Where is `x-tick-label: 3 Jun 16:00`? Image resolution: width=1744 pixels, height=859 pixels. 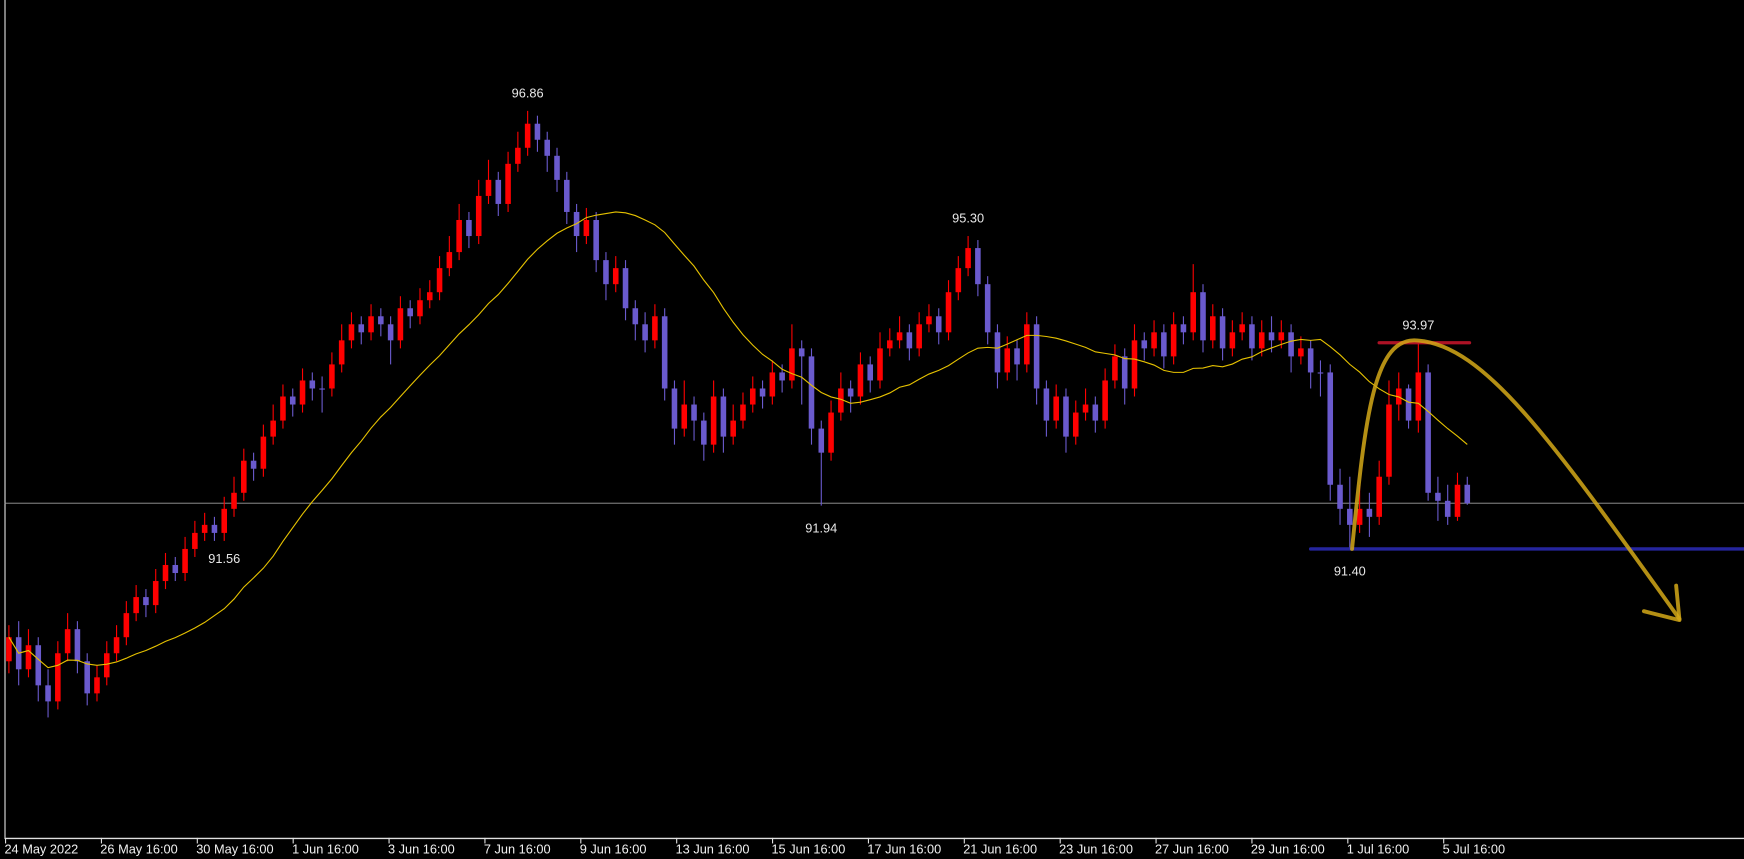 x-tick-label: 3 Jun 16:00 is located at coordinates (421, 848).